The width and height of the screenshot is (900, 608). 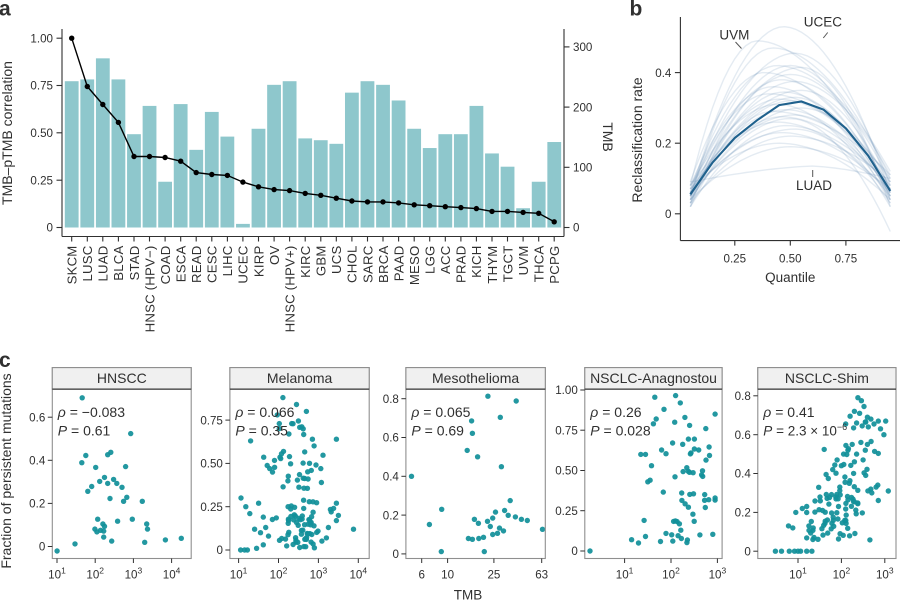 I want to click on svg-text: HNSCC, so click(x=122, y=378).